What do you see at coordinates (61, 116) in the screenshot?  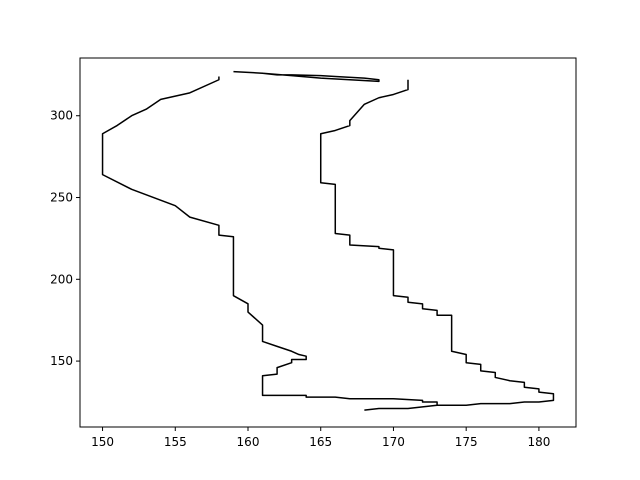 I see `y-tick-label: 300` at bounding box center [61, 116].